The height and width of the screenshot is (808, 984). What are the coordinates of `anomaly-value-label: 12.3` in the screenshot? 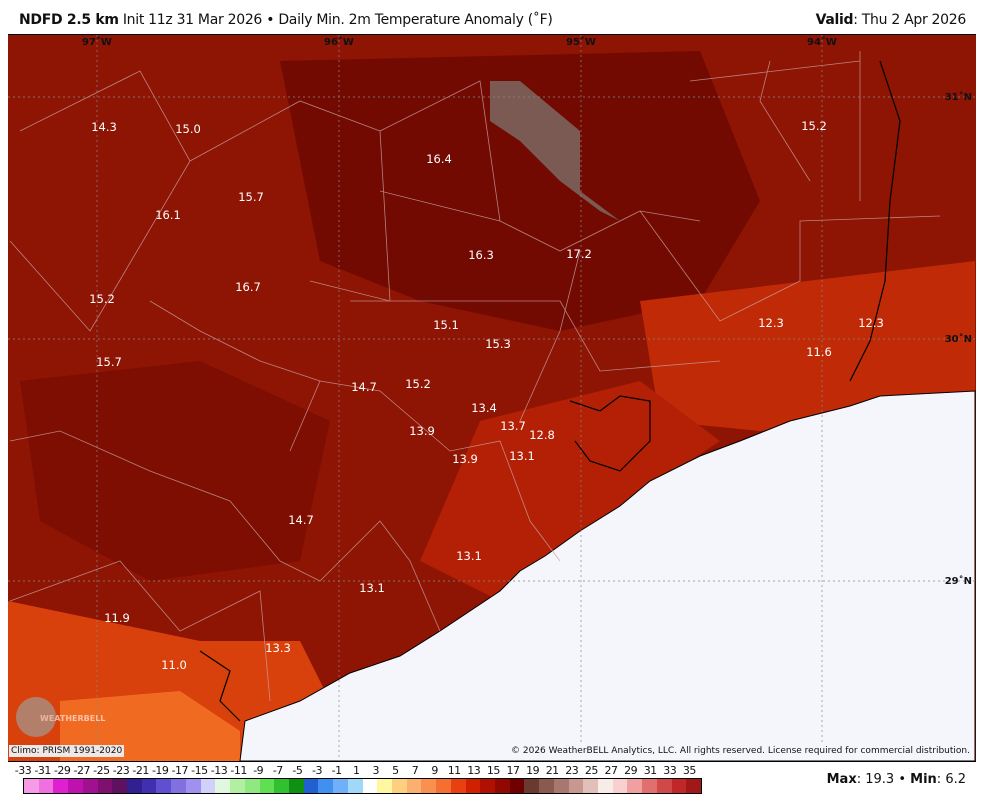 It's located at (771, 323).